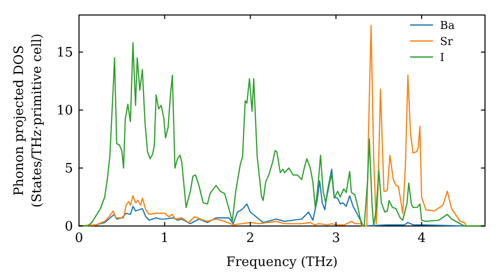  Describe the element at coordinates (448, 25) in the screenshot. I see `legend-label: Ba` at that location.